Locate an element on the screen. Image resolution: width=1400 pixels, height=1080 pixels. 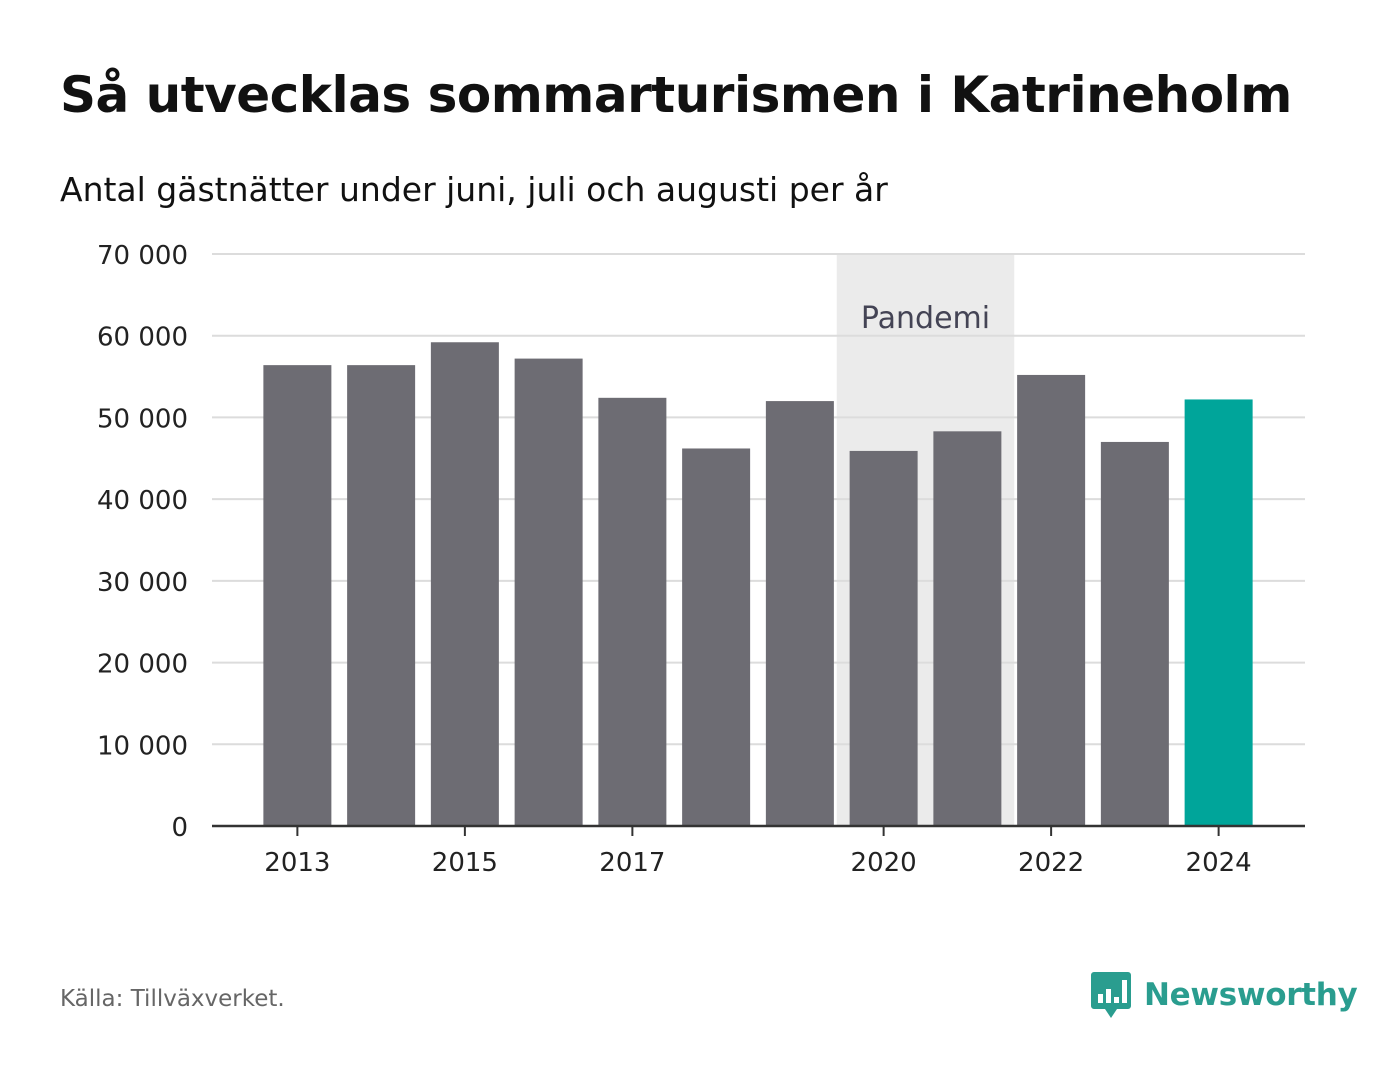
brand-name: Newsworthy is located at coordinates (1251, 995).